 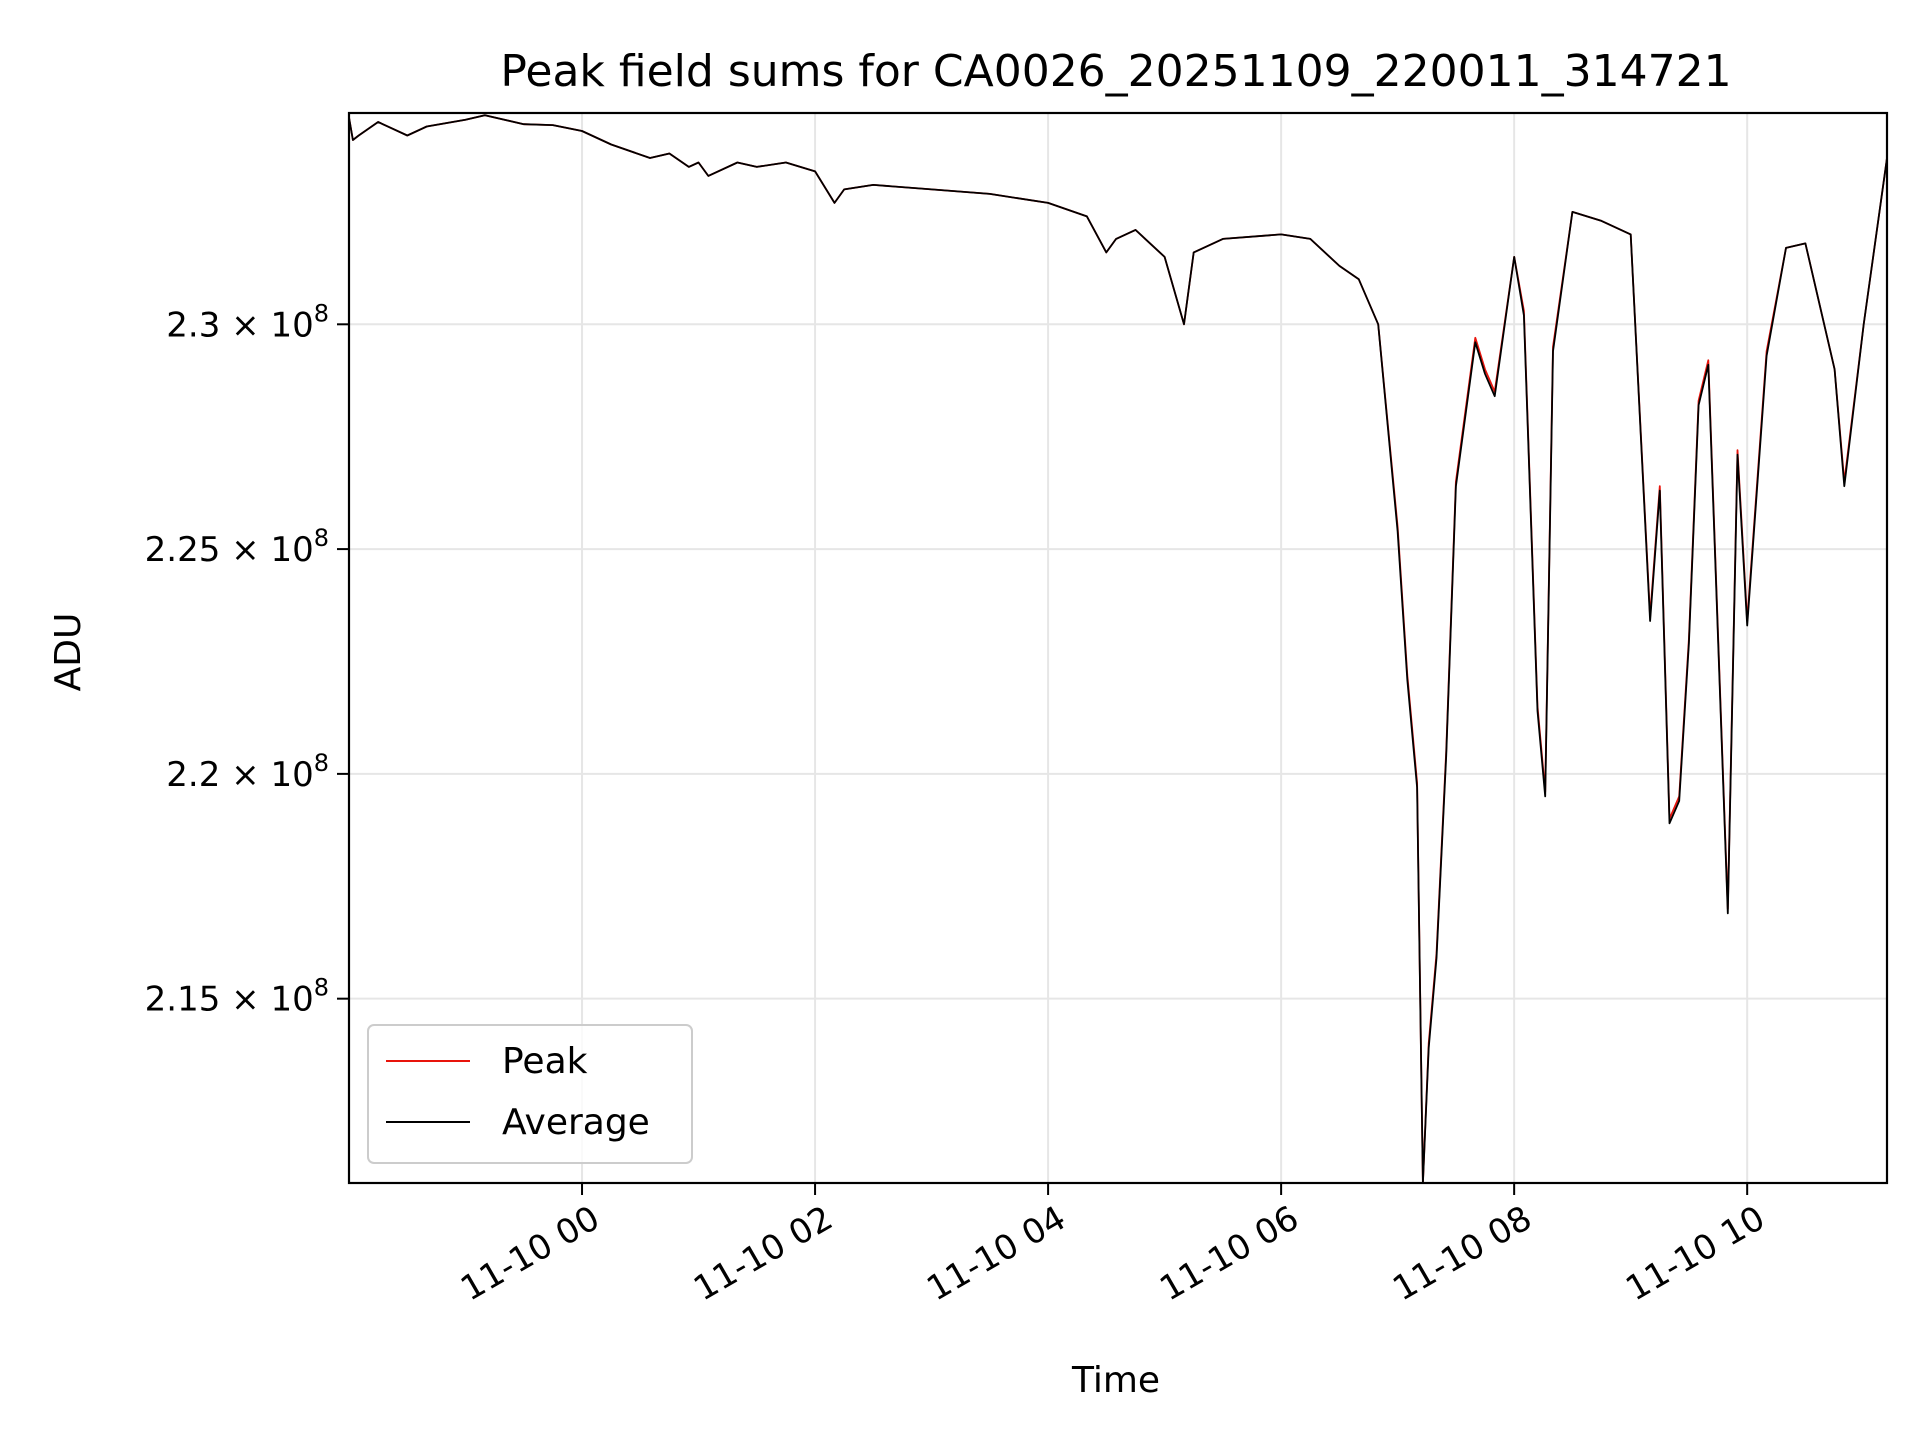 I want to click on legend-label-average: Average, so click(x=576, y=1122).